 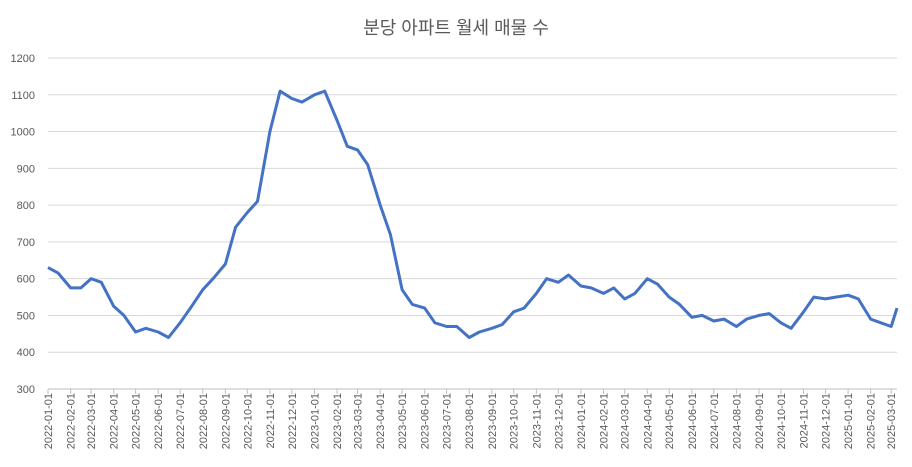 I want to click on x-tick-label: 2023-11-01, so click(x=537, y=420).